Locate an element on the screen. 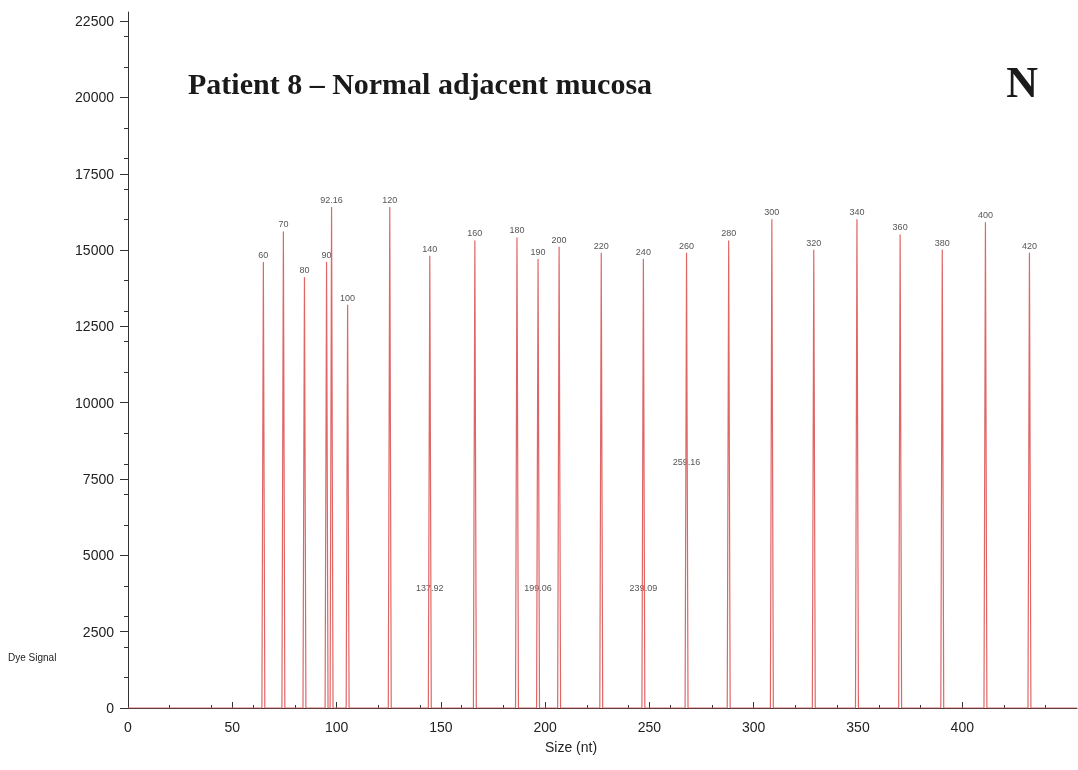 The width and height of the screenshot is (1078, 770). annotation: 180 is located at coordinates (517, 230).